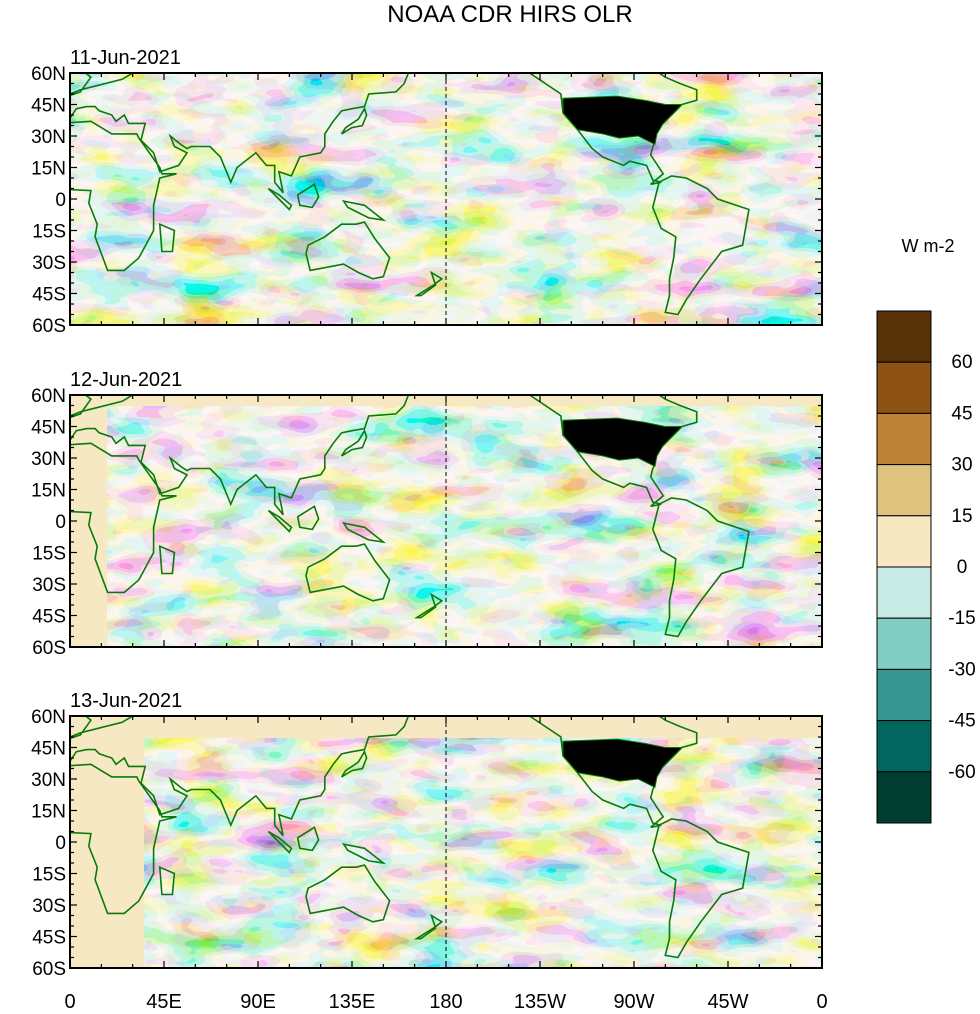 Image resolution: width=980 pixels, height=1014 pixels. Describe the element at coordinates (540, 1002) in the screenshot. I see `longitude-tick-label: 135W` at that location.